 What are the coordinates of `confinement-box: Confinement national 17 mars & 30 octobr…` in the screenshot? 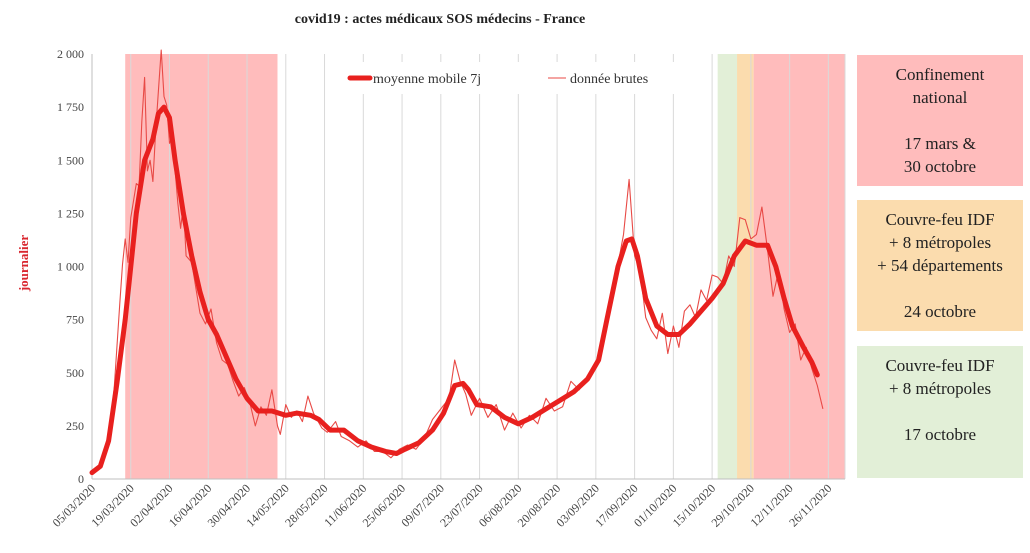 It's located at (940, 120).